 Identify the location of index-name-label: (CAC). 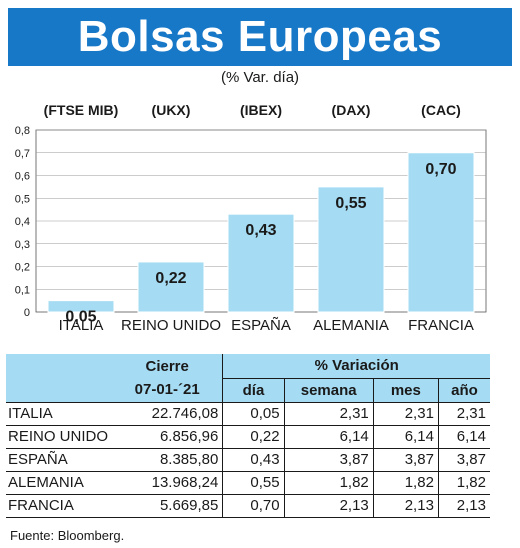
(441, 110).